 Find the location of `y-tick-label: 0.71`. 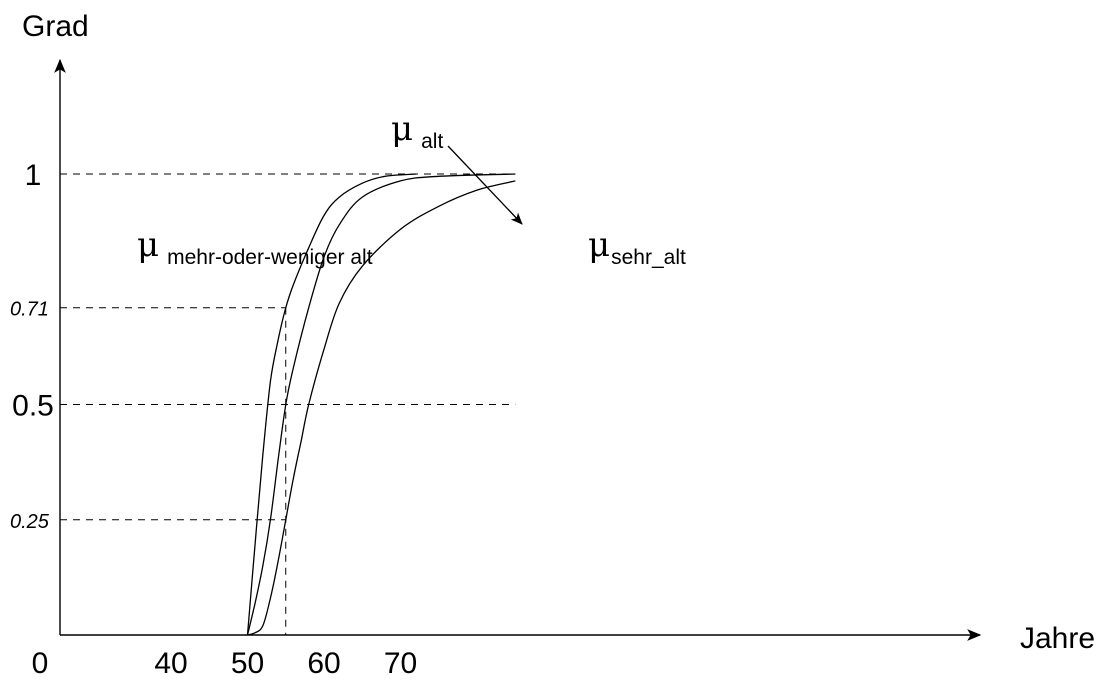

y-tick-label: 0.71 is located at coordinates (29, 310).